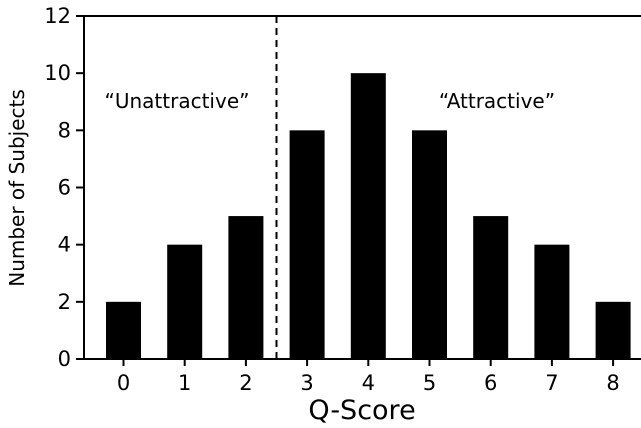 This screenshot has width=641, height=428. I want to click on bar-q2, so click(246, 287).